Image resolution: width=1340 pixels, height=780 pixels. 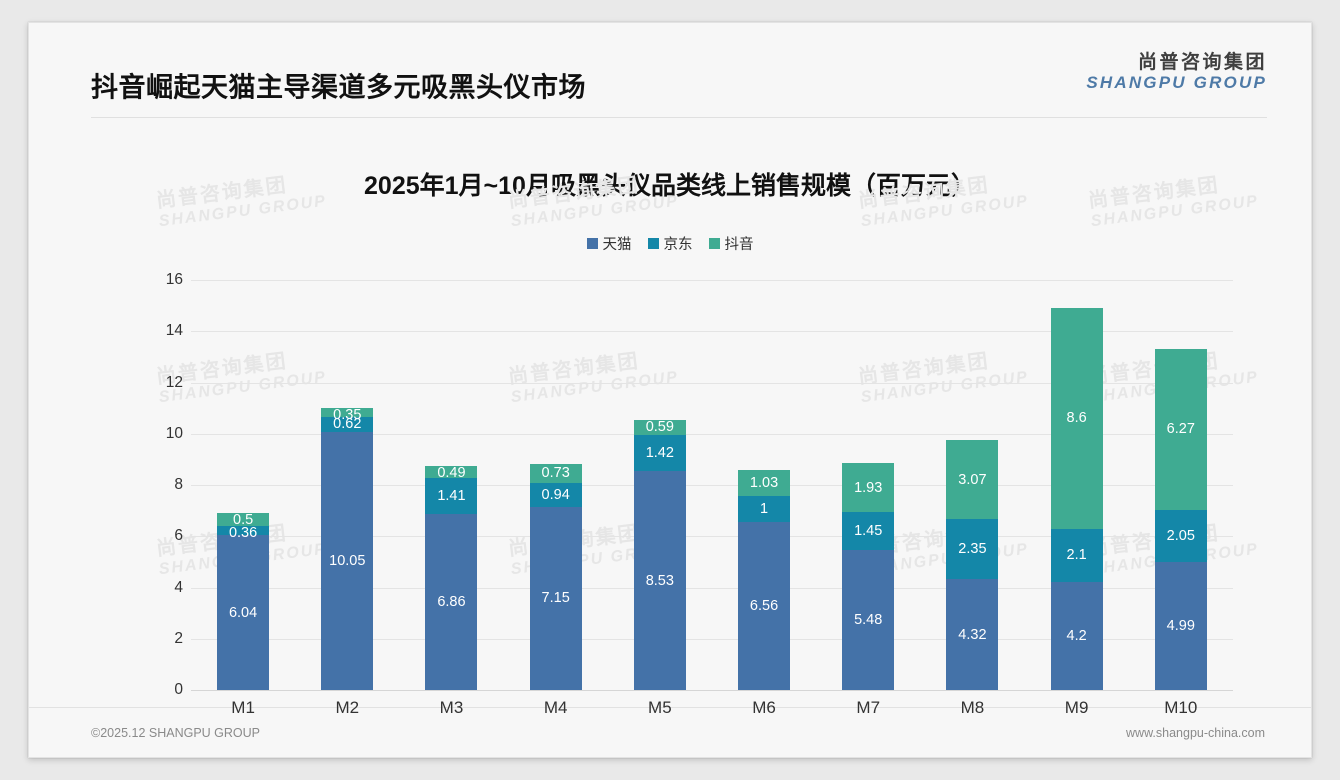 I want to click on bar-segment-天猫-M6: 6.56, so click(x=764, y=605).